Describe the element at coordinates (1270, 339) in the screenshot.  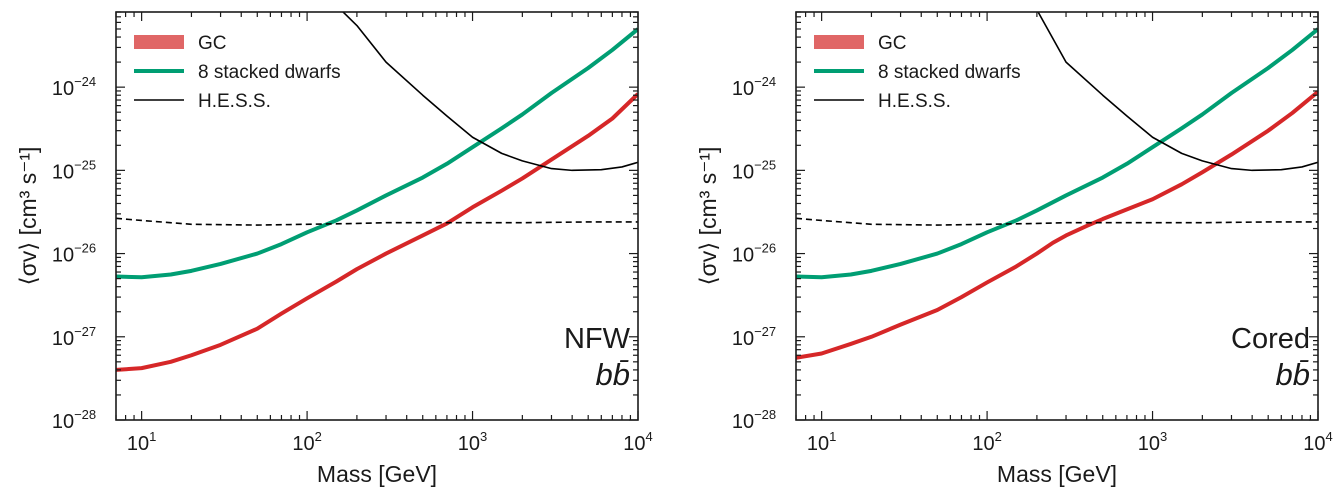
I see `profile-annotation: Cored` at that location.